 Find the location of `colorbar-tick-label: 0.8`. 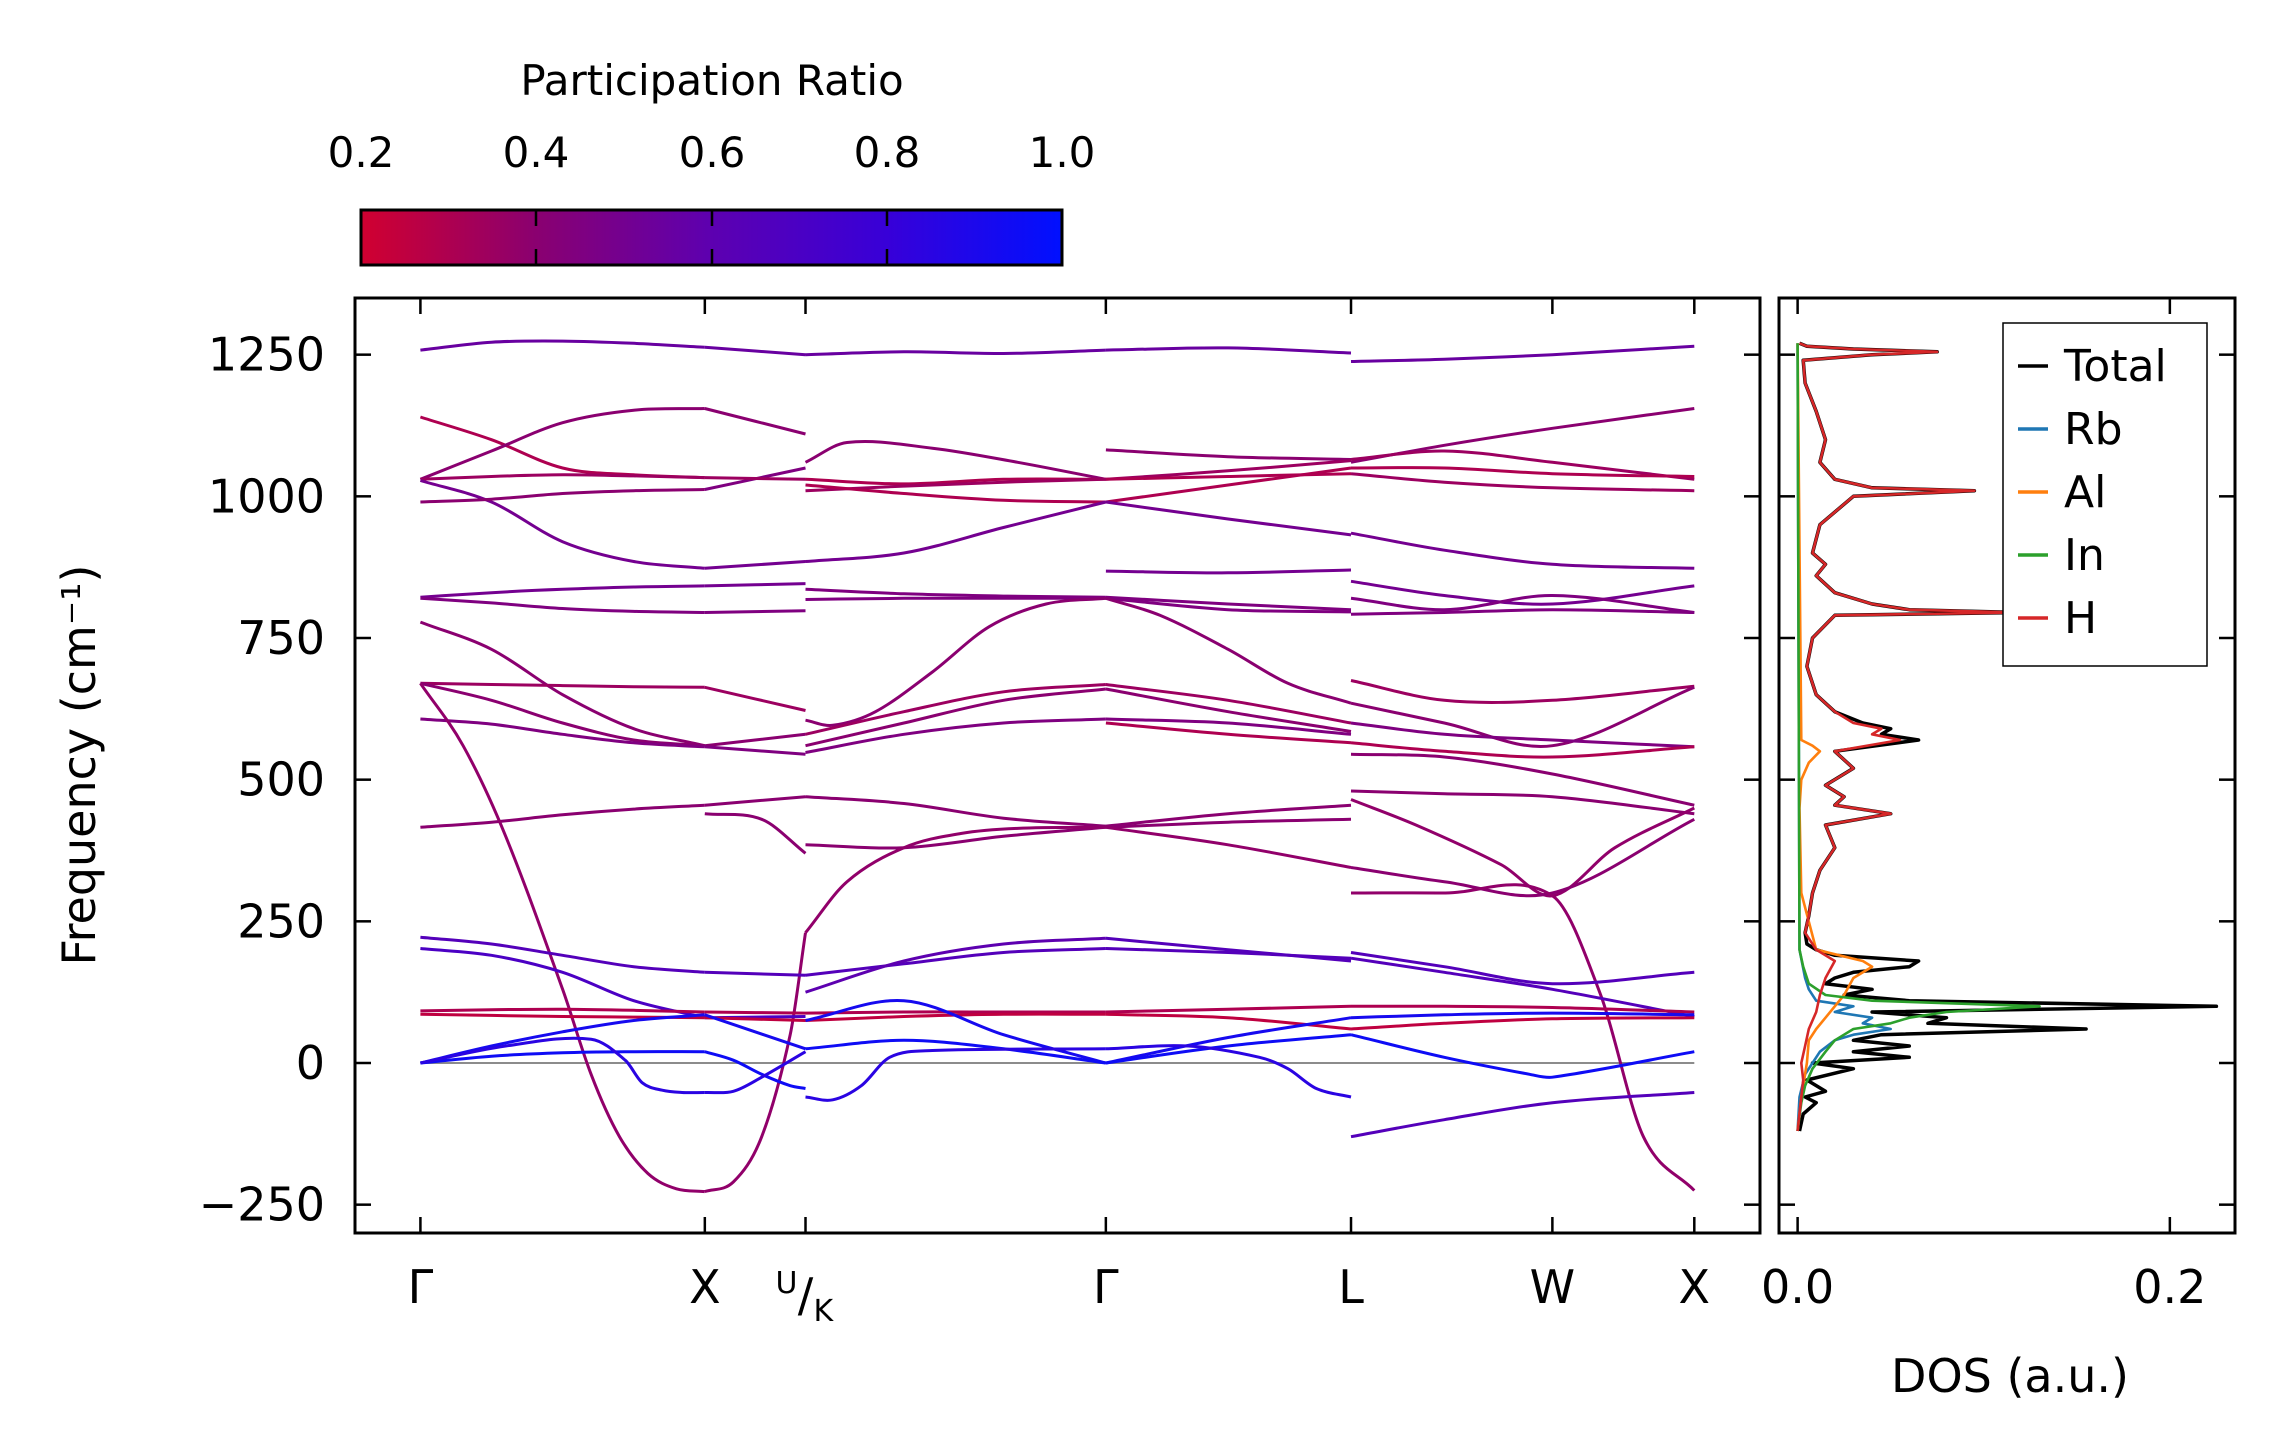

colorbar-tick-label: 0.8 is located at coordinates (887, 152).